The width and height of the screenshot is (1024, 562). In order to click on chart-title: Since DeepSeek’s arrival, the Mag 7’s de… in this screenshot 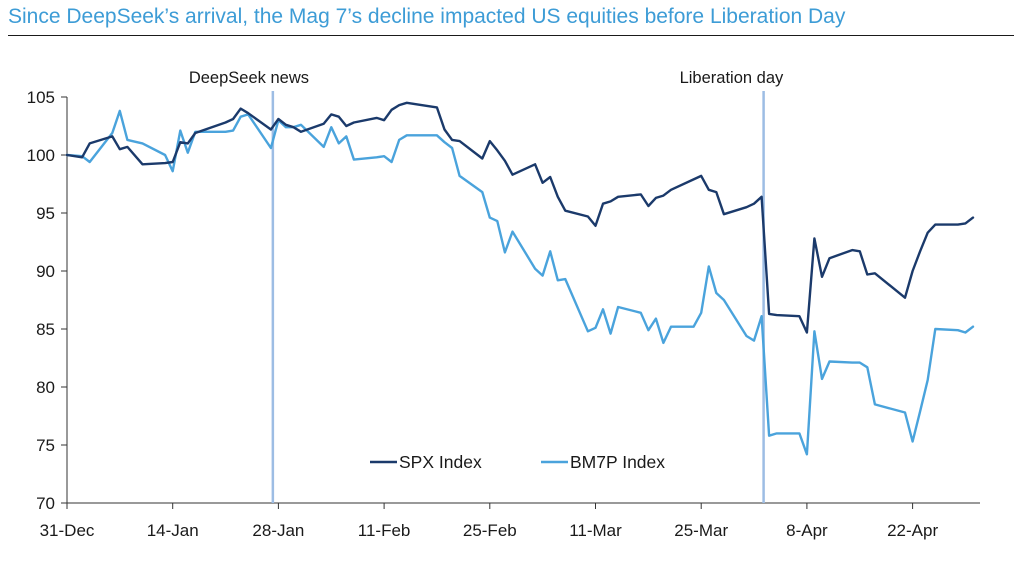, I will do `click(427, 16)`.